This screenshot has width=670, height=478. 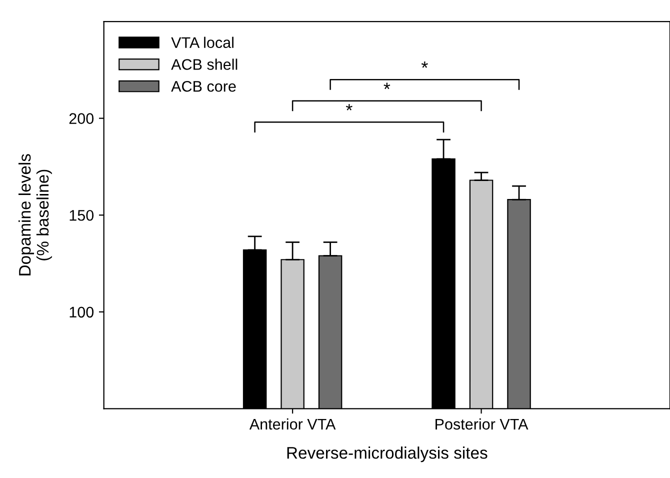 What do you see at coordinates (35, 215) in the screenshot?
I see `y-axis-title: Dopamine levels (% baseline)` at bounding box center [35, 215].